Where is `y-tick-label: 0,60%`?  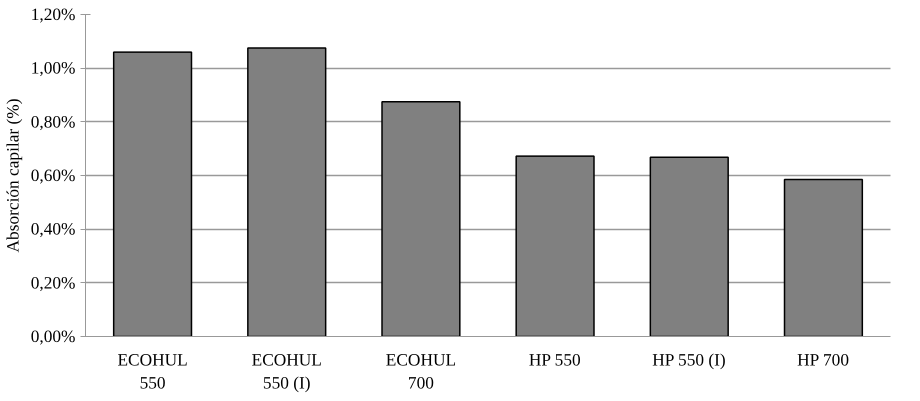 y-tick-label: 0,60% is located at coordinates (53, 175).